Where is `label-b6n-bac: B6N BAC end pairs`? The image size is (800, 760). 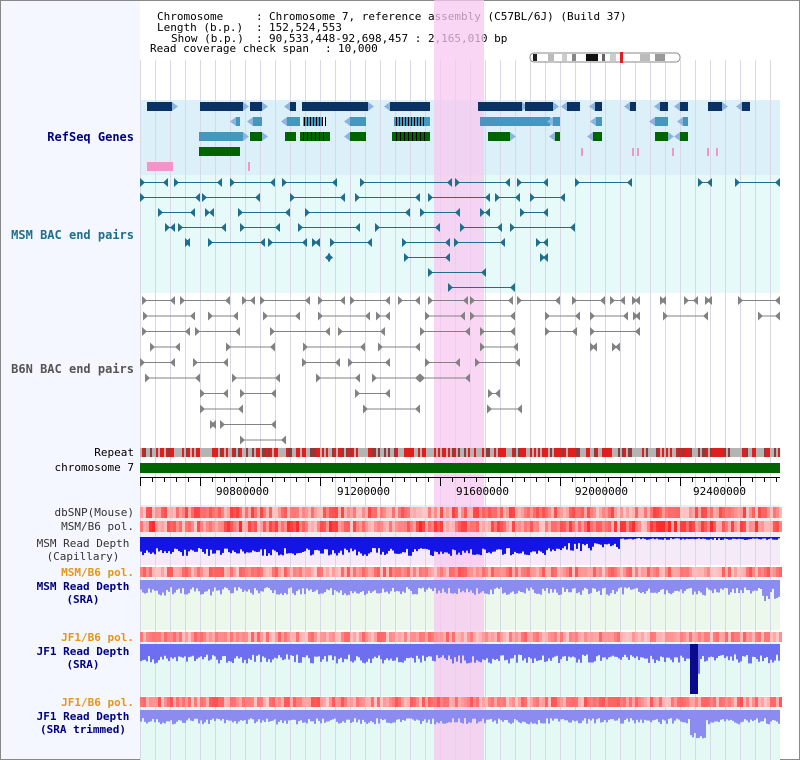 label-b6n-bac: B6N BAC end pairs is located at coordinates (72, 369).